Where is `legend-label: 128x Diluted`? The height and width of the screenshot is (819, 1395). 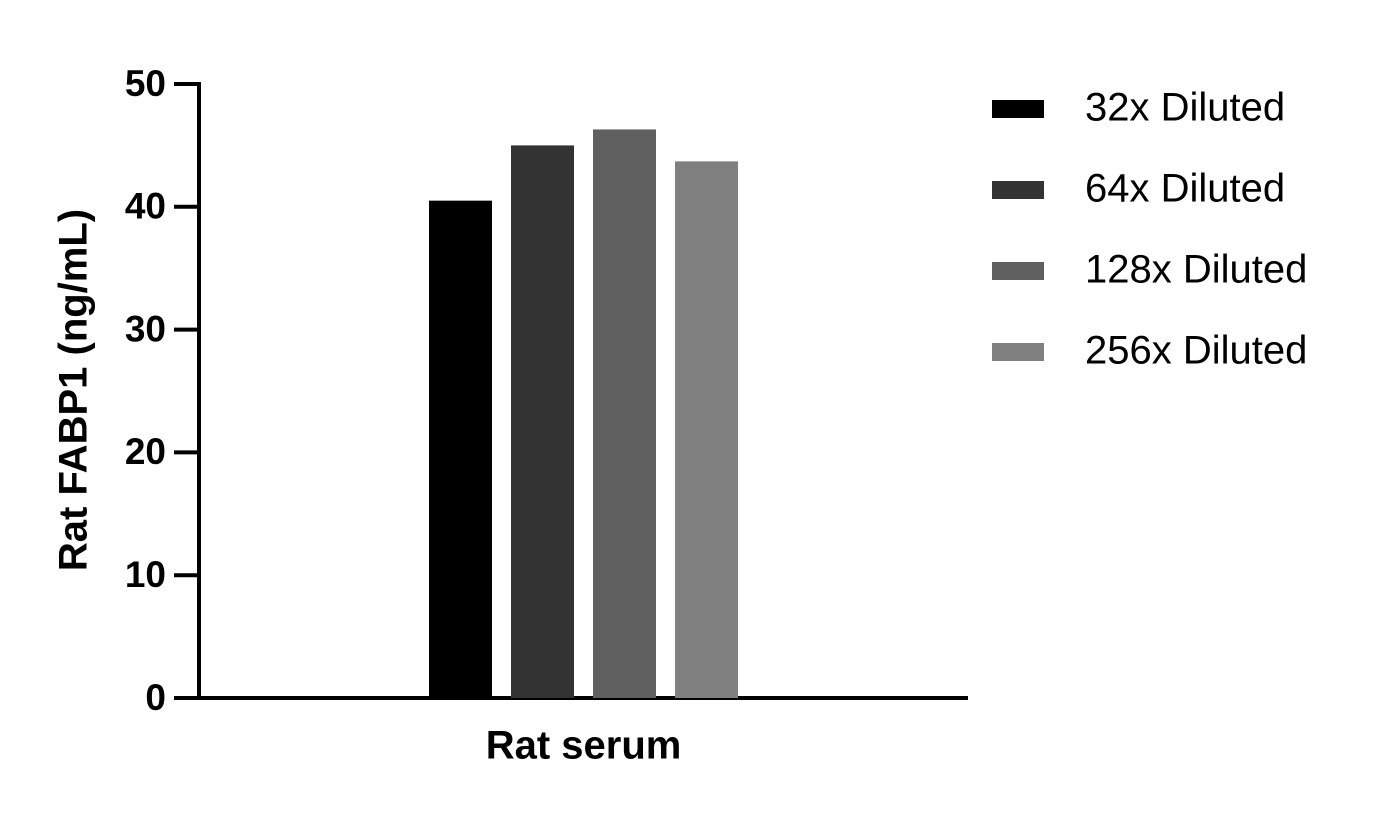
legend-label: 128x Diluted is located at coordinates (1196, 270).